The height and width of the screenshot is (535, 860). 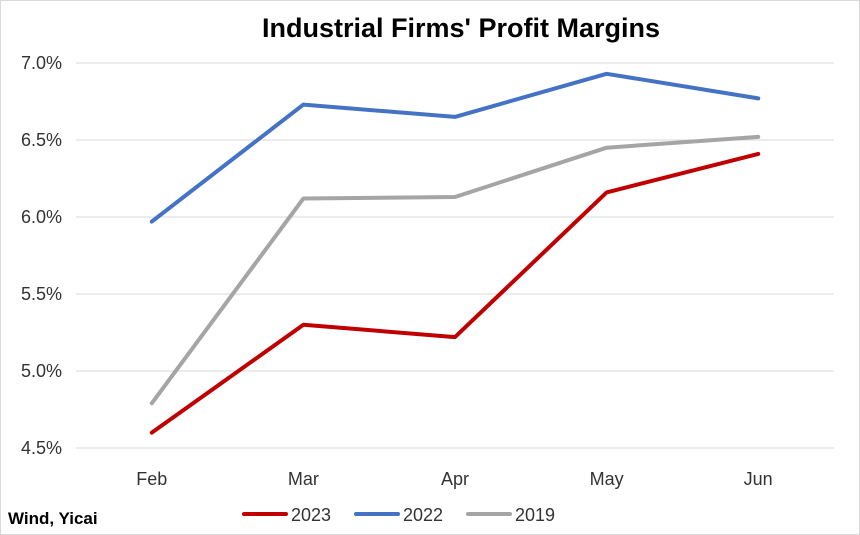 I want to click on x-tick-label: Apr, so click(x=455, y=479).